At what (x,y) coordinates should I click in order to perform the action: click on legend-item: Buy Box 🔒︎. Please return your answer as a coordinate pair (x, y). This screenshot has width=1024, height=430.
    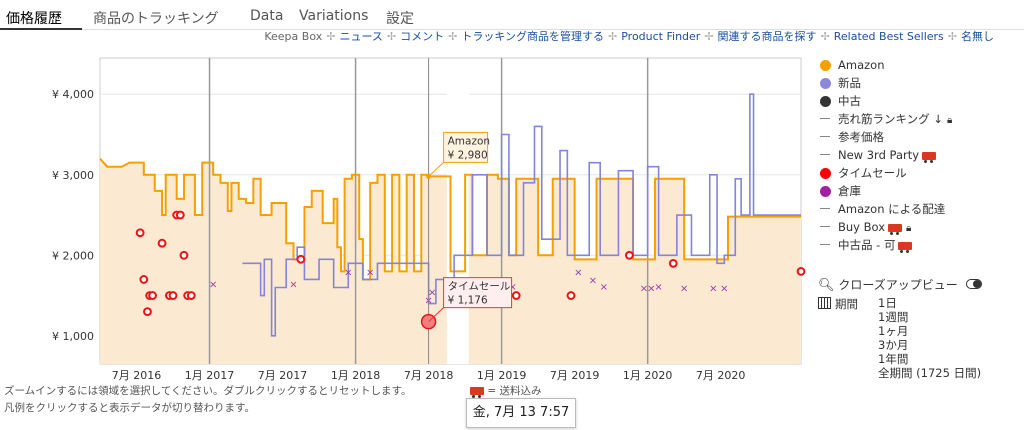
    Looking at the image, I should click on (885, 227).